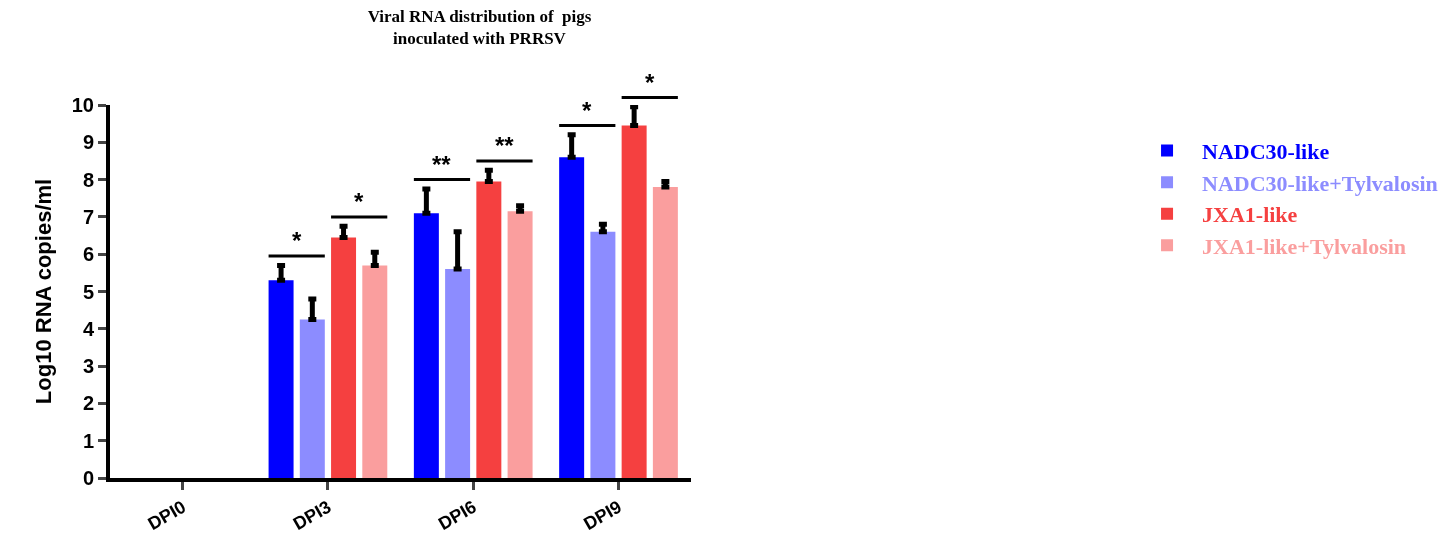 Image resolution: width=1453 pixels, height=553 pixels. Describe the element at coordinates (88, 403) in the screenshot. I see `y-tick-label: 2` at that location.